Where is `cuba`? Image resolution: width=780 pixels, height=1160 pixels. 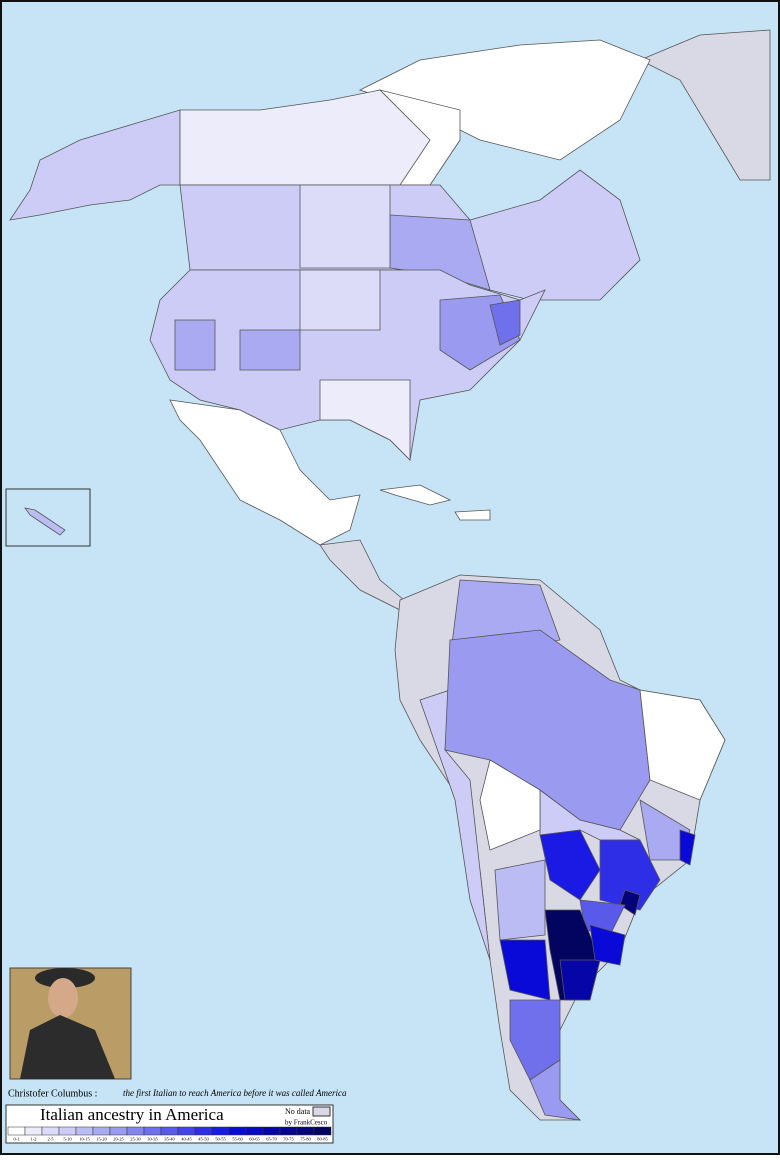
cuba is located at coordinates (415, 495).